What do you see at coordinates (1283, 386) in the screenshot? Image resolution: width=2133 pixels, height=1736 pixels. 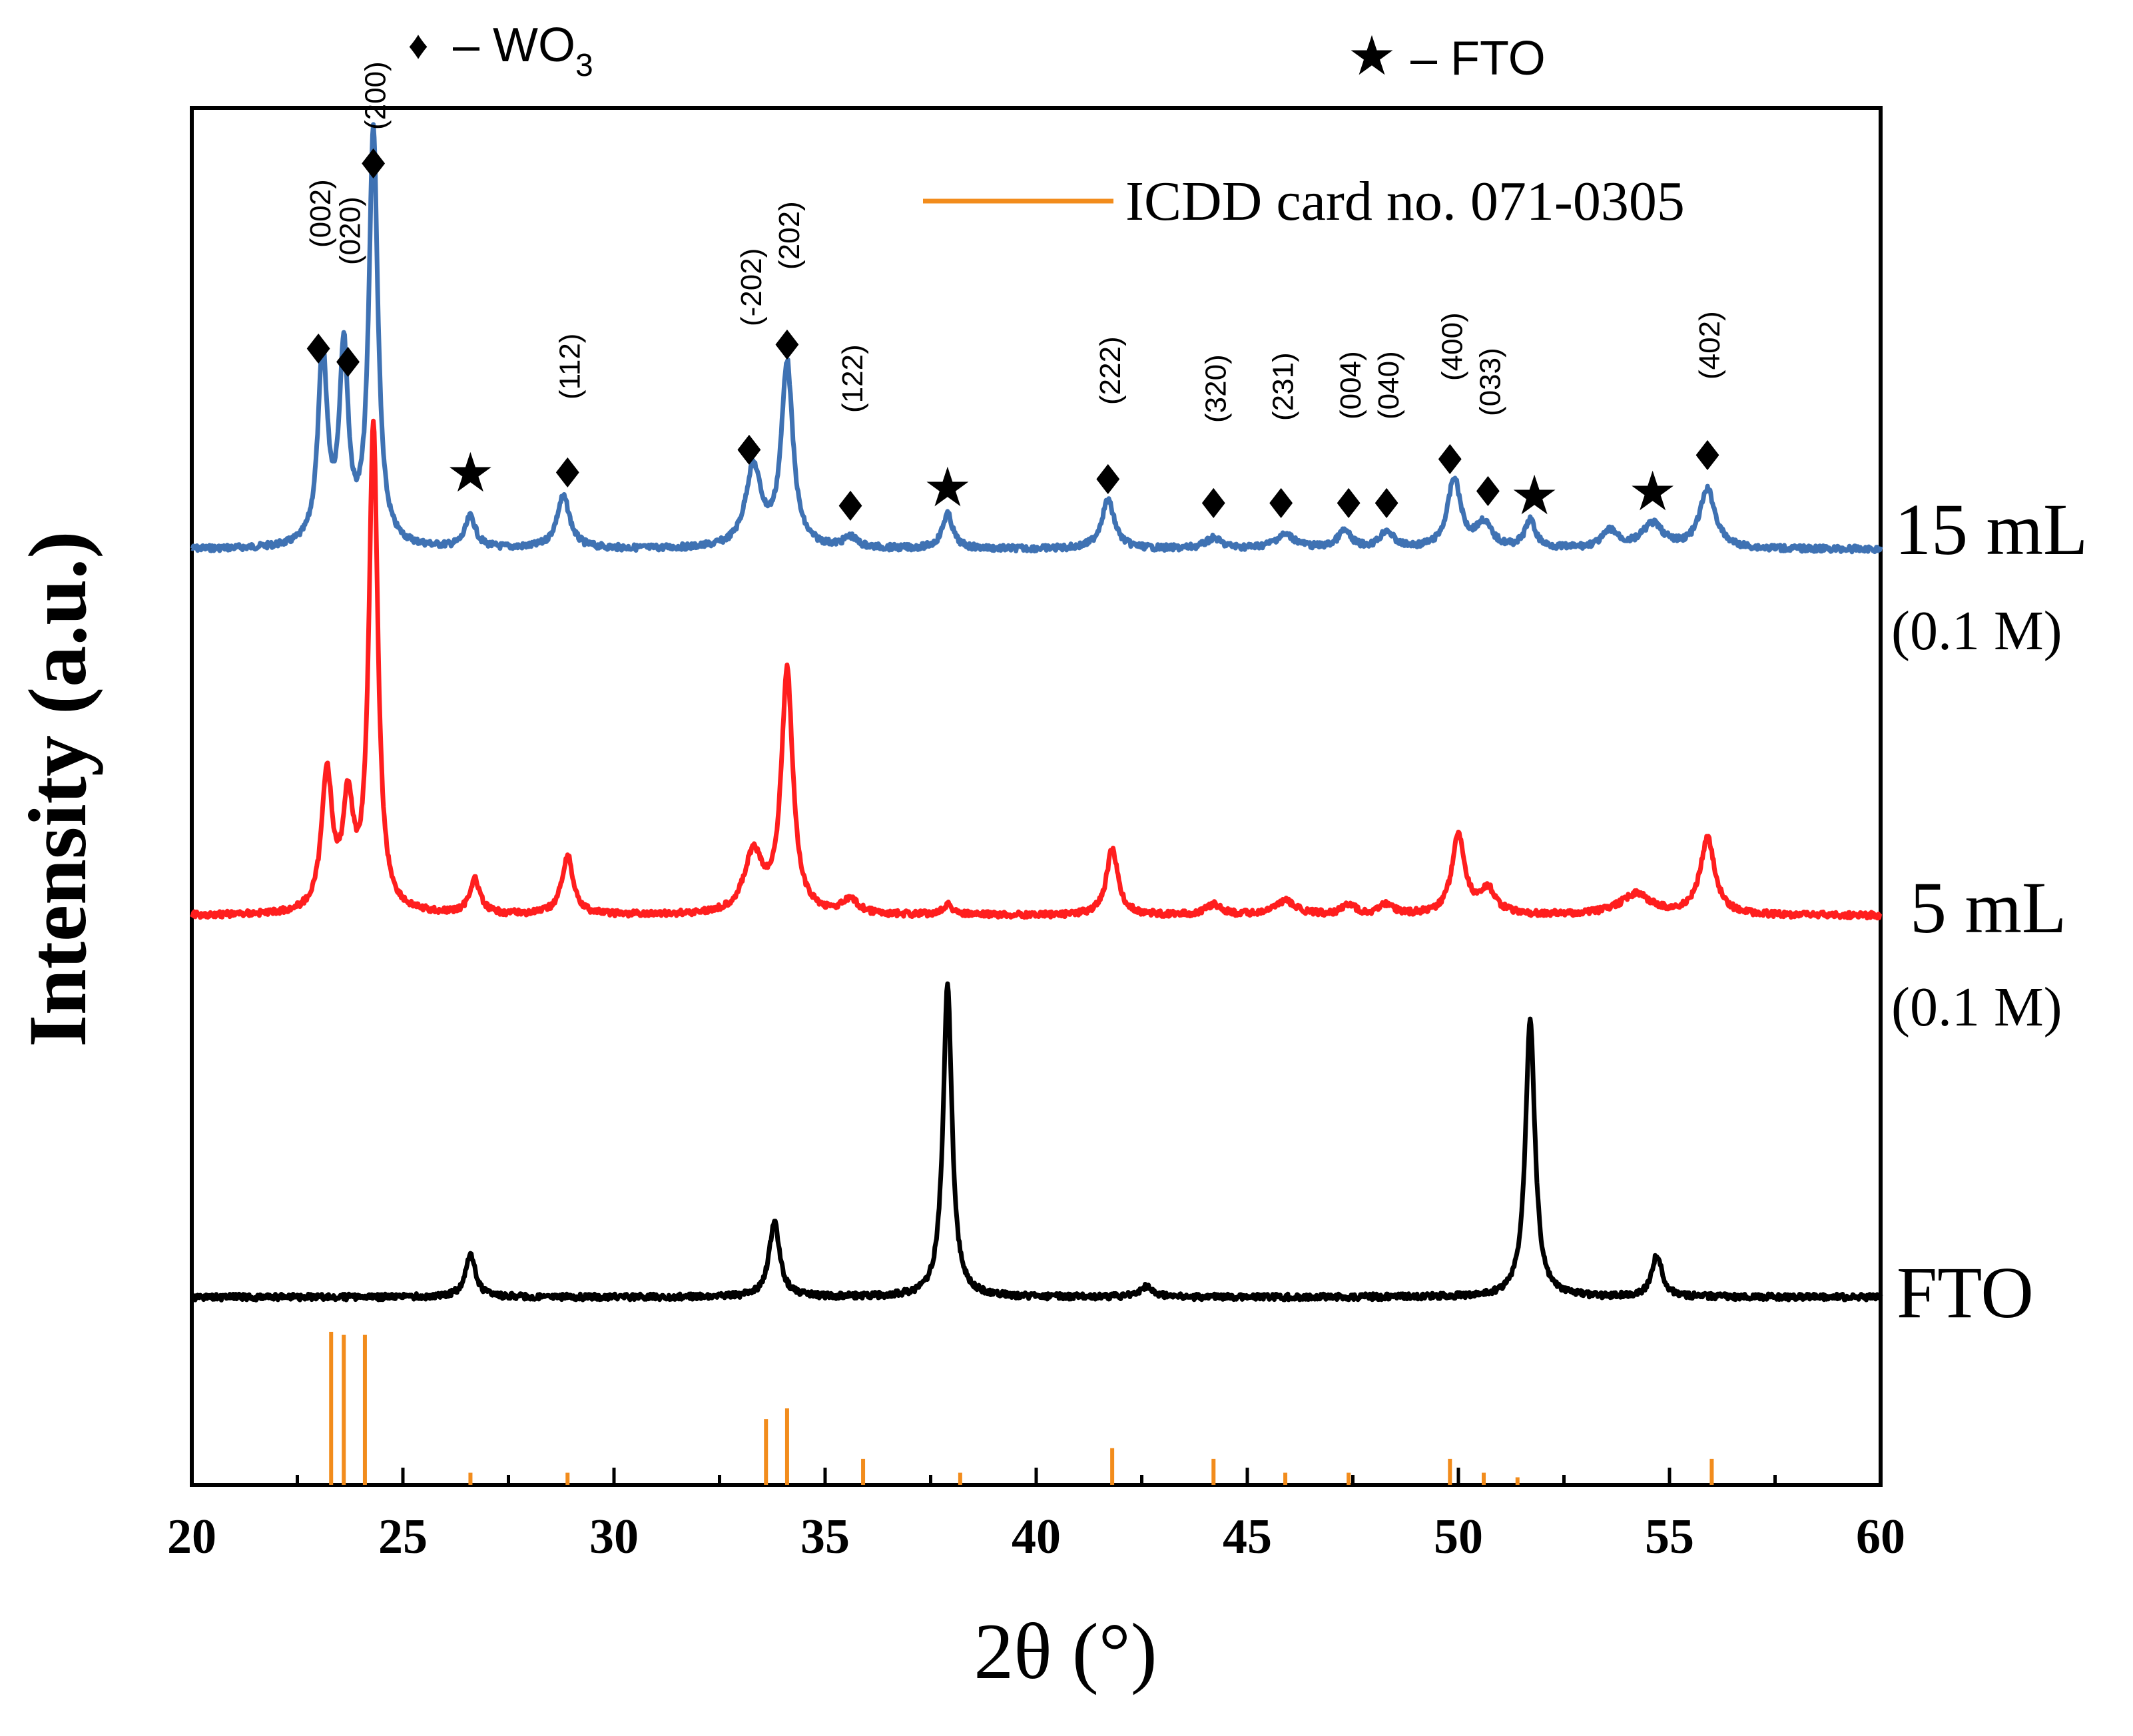 I see `miller-index-label: (231)` at bounding box center [1283, 386].